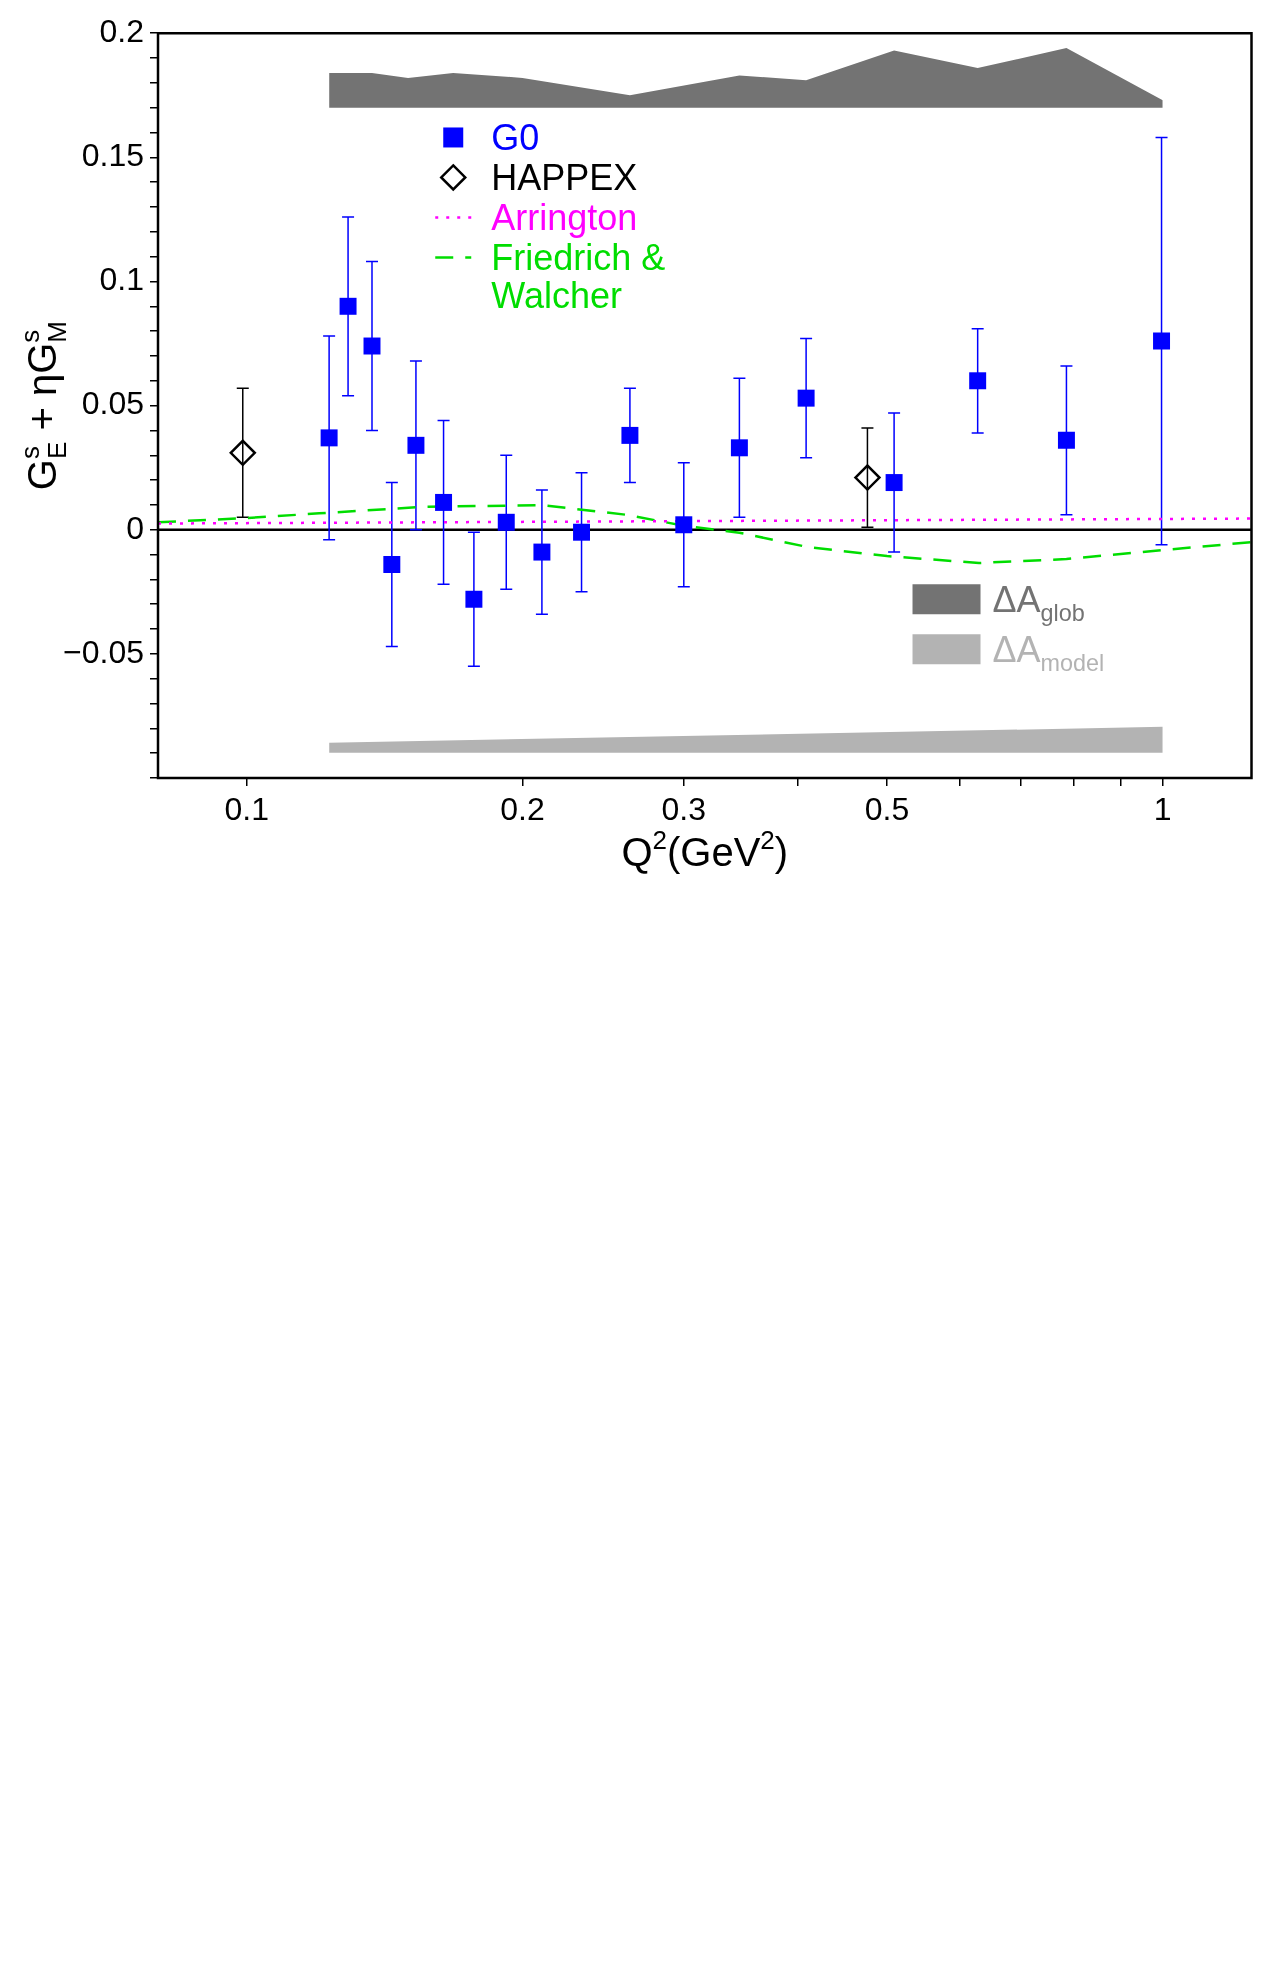  Describe the element at coordinates (112, 403) in the screenshot. I see `y-tick-label: 0.05` at that location.